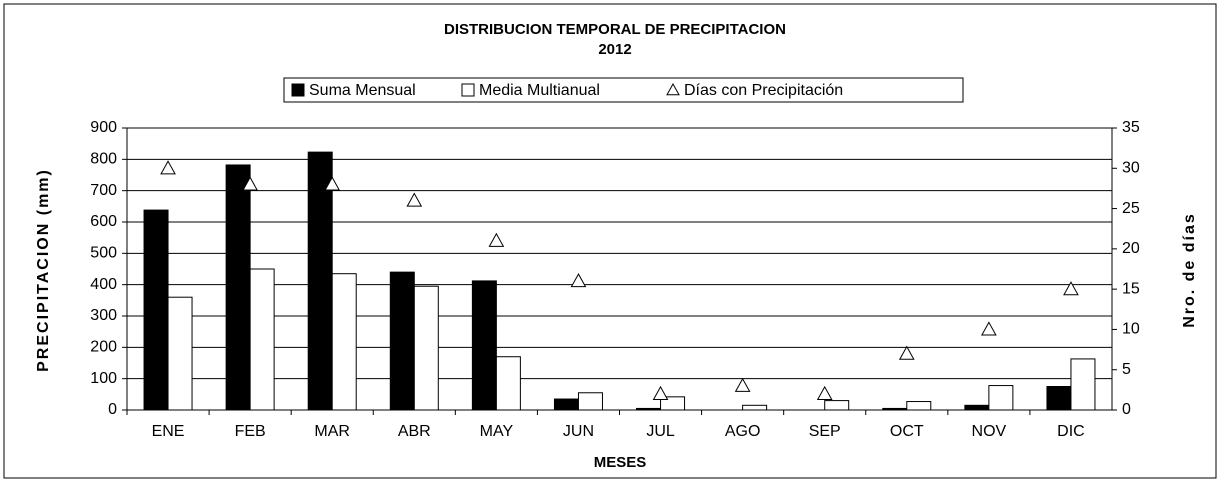 This screenshot has width=1221, height=487. Describe the element at coordinates (103, 347) in the screenshot. I see `y-tick-label: 200` at that location.